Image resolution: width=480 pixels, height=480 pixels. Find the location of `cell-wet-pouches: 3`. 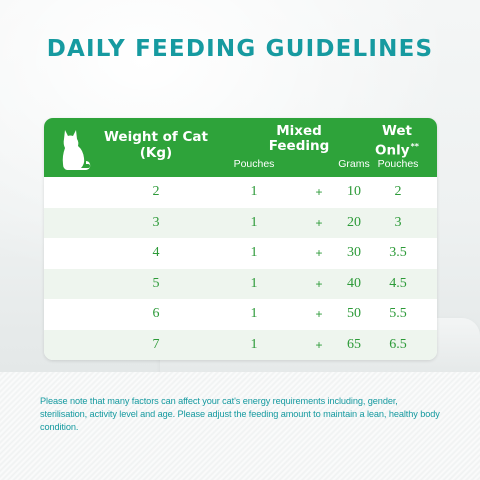

cell-wet-pouches: 3 is located at coordinates (398, 222).